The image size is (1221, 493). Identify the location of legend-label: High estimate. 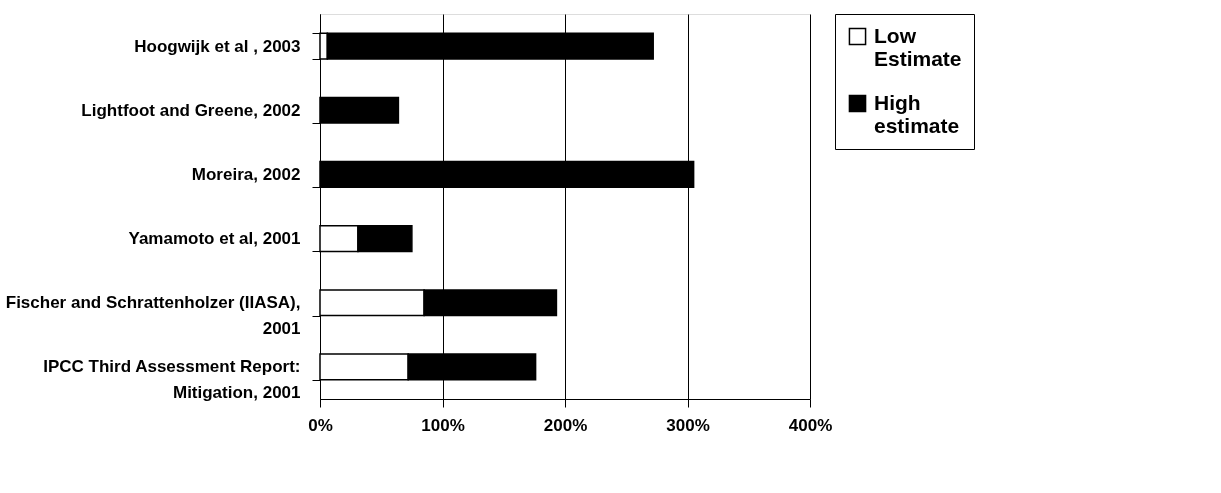
(917, 113).